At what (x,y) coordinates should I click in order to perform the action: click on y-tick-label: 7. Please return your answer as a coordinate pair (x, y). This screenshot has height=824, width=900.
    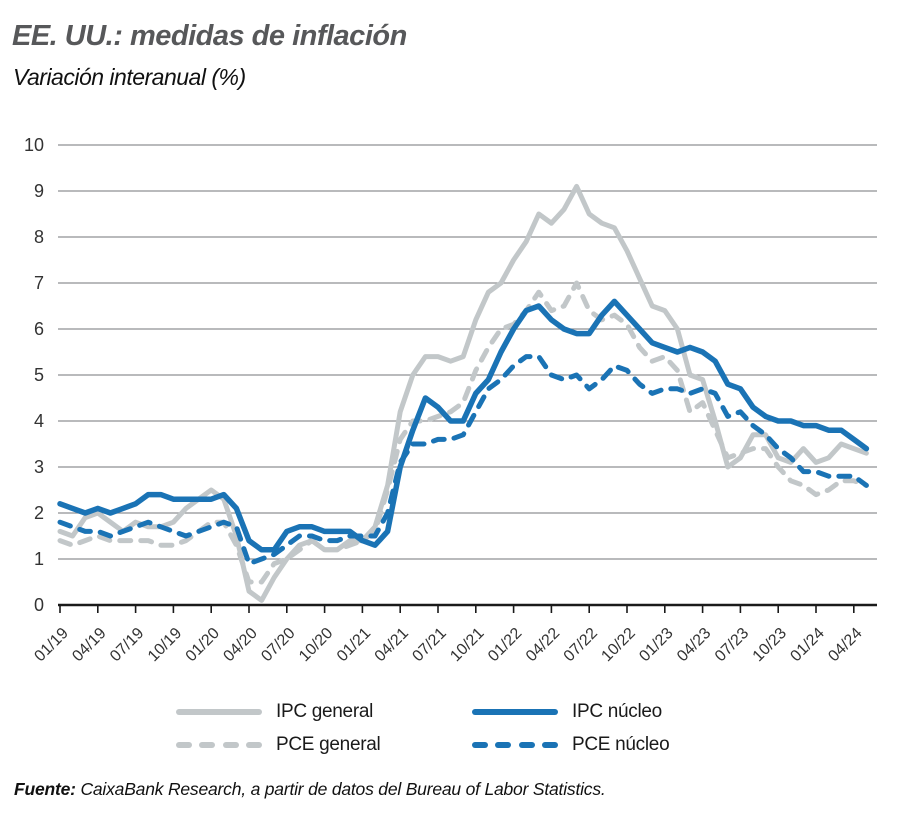
    Looking at the image, I should click on (39, 283).